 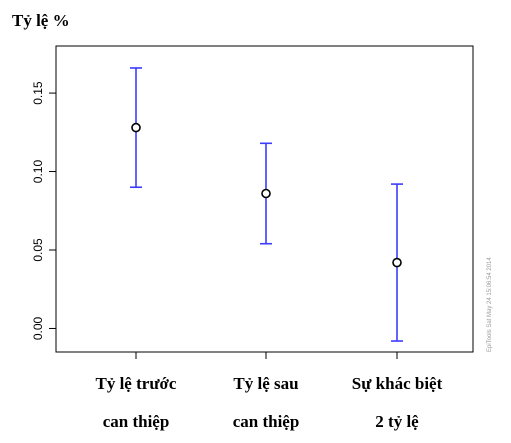 What do you see at coordinates (38, 250) in the screenshot?
I see `y-tick-label: 0.05` at bounding box center [38, 250].